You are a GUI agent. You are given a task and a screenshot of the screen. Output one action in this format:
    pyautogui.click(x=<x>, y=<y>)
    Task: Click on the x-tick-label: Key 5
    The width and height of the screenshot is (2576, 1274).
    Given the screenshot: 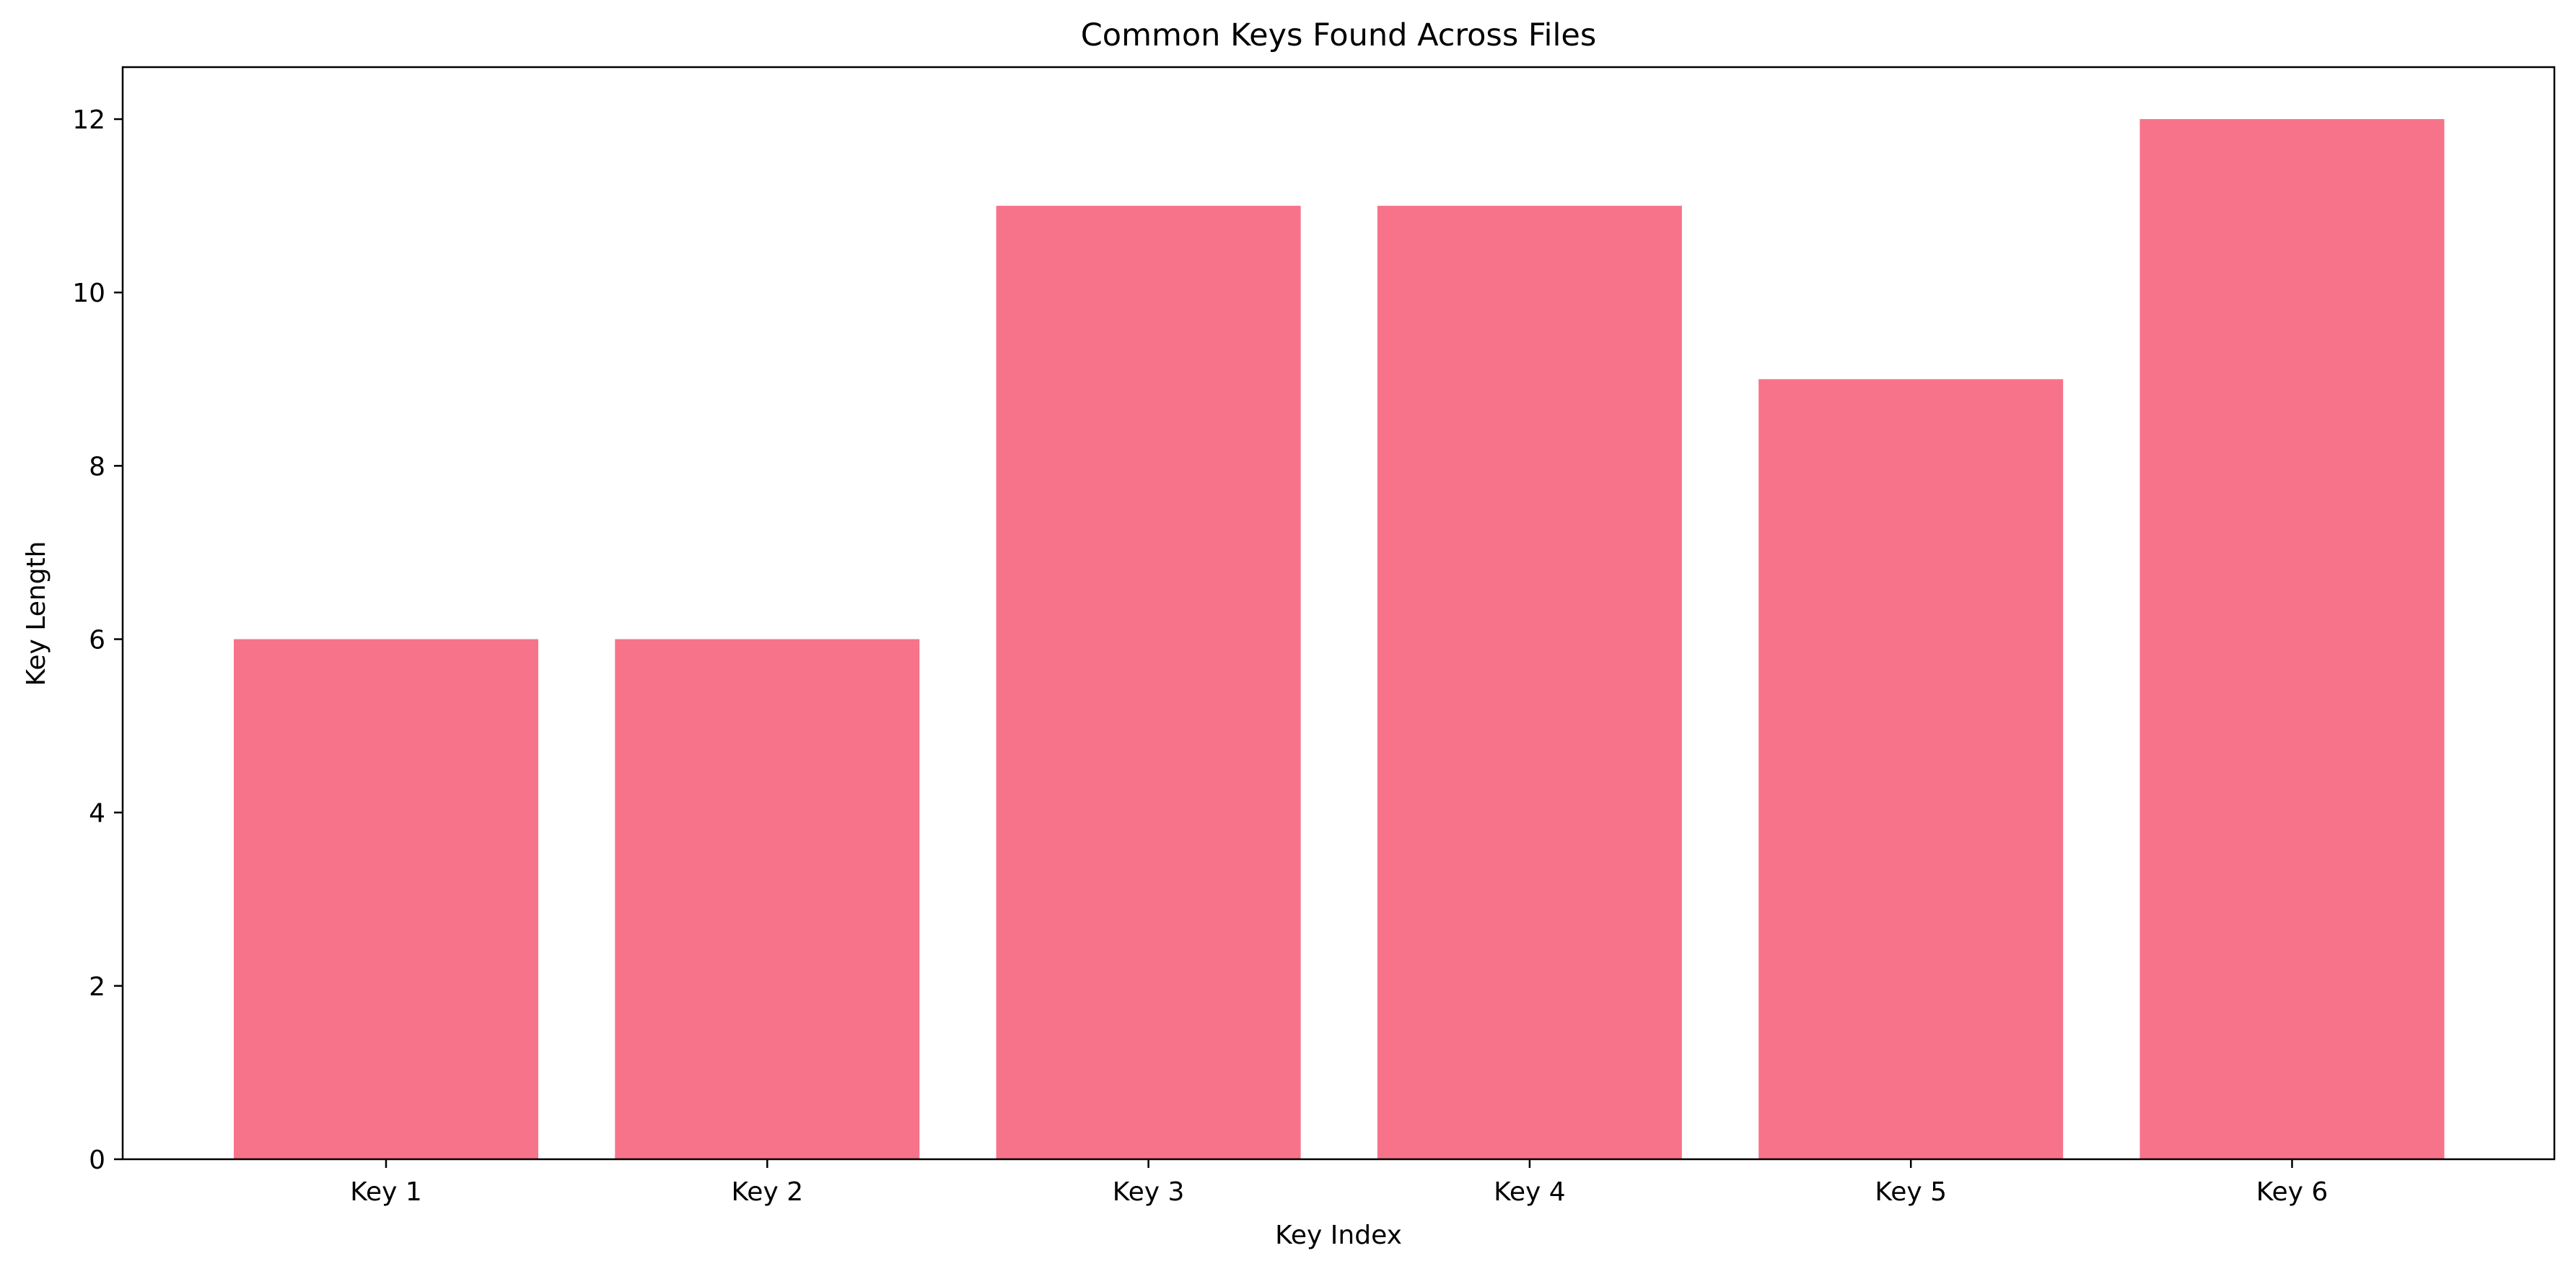 What is the action you would take?
    pyautogui.click(x=1911, y=1192)
    